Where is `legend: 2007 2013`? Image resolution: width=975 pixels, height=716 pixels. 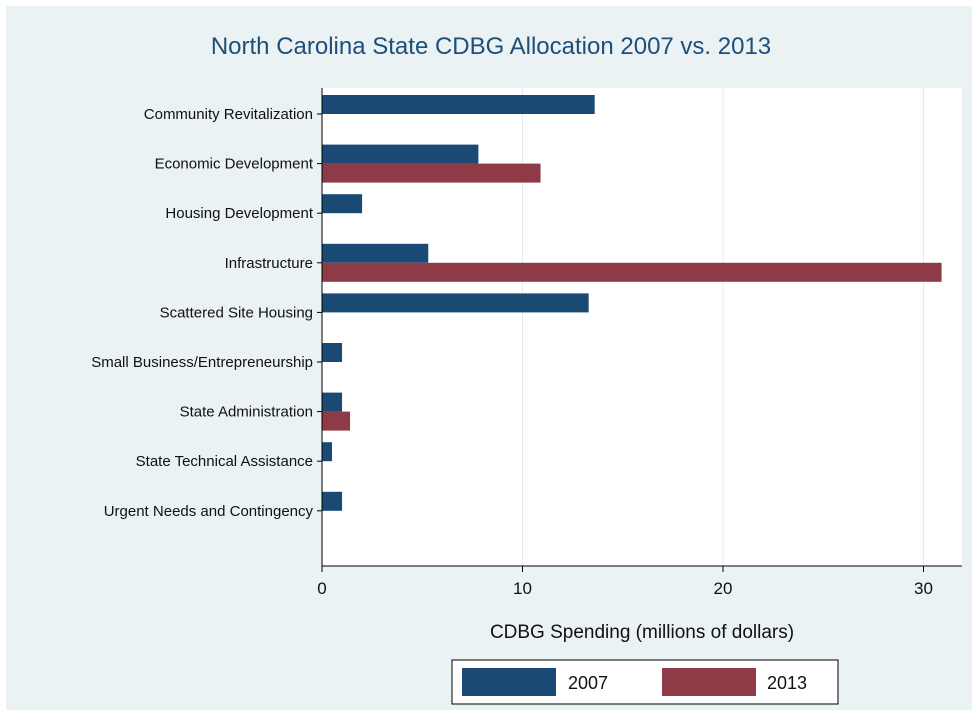
legend: 2007 2013 is located at coordinates (645, 682).